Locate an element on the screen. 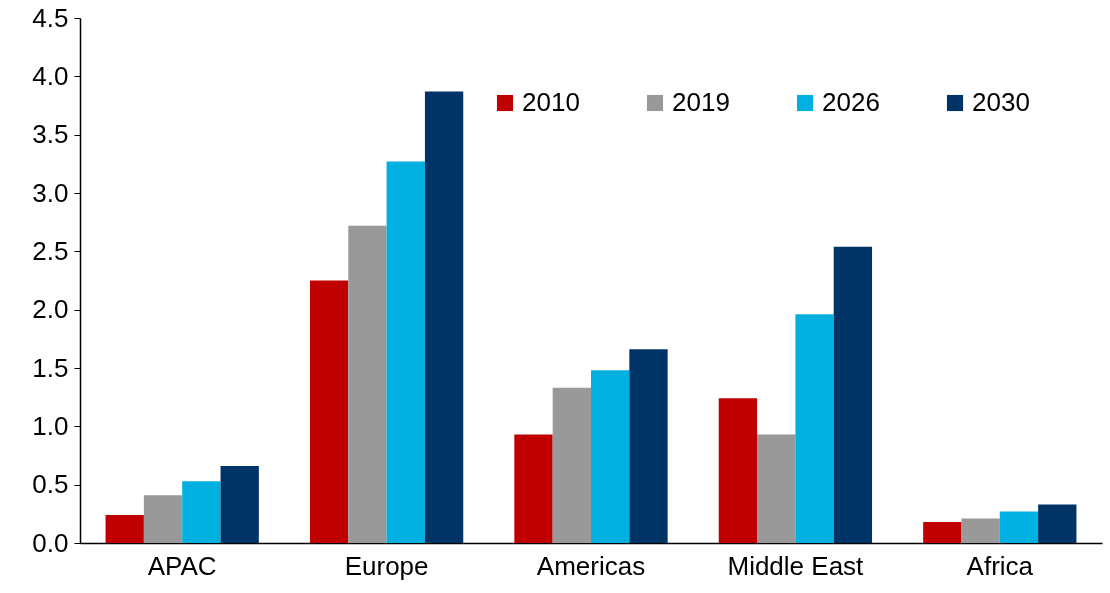 This screenshot has width=1110, height=593. x-tick-label: APAC is located at coordinates (182, 565).